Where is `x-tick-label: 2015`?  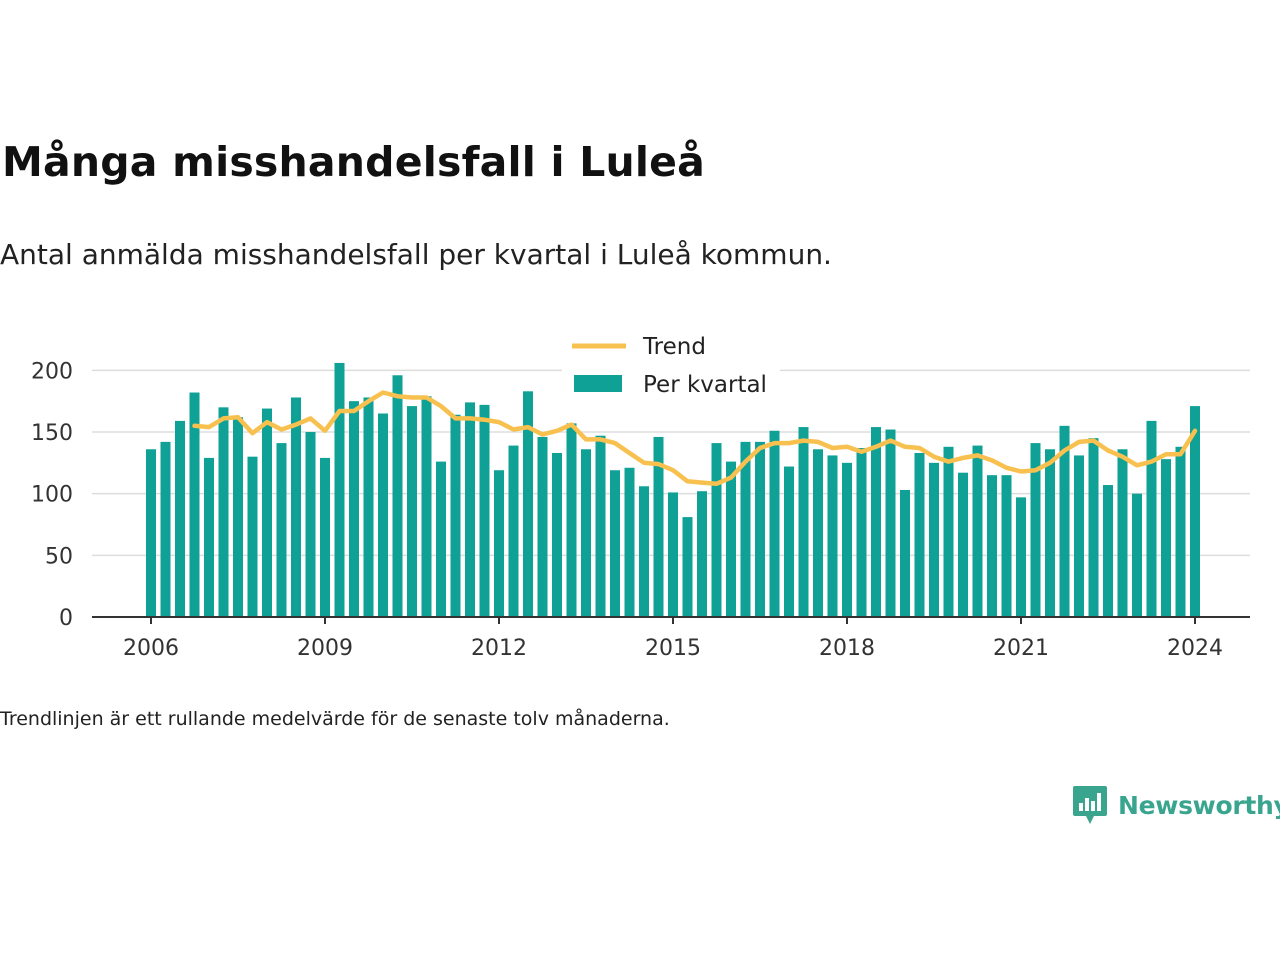
x-tick-label: 2015 is located at coordinates (673, 648).